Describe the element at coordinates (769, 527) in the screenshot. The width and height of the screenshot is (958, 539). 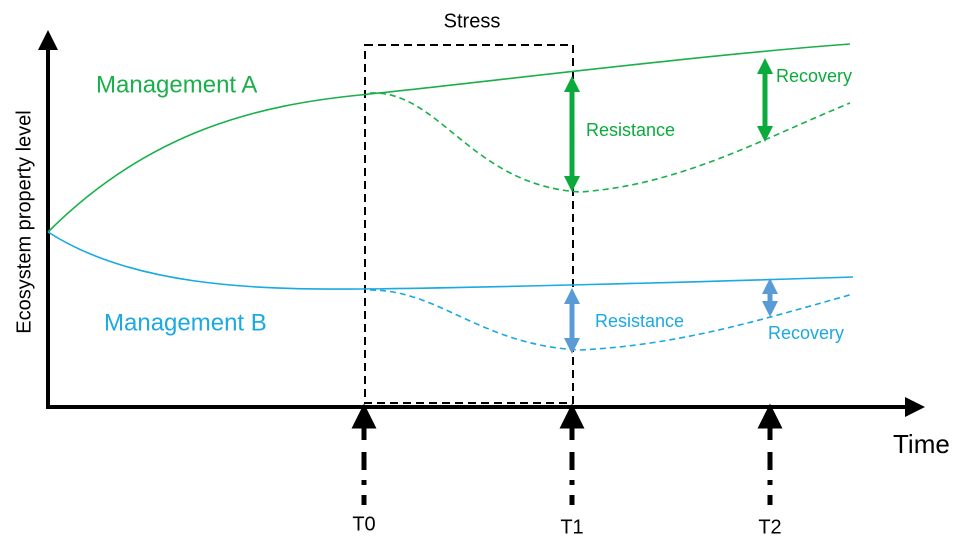
I see `time-point-label: T2` at that location.